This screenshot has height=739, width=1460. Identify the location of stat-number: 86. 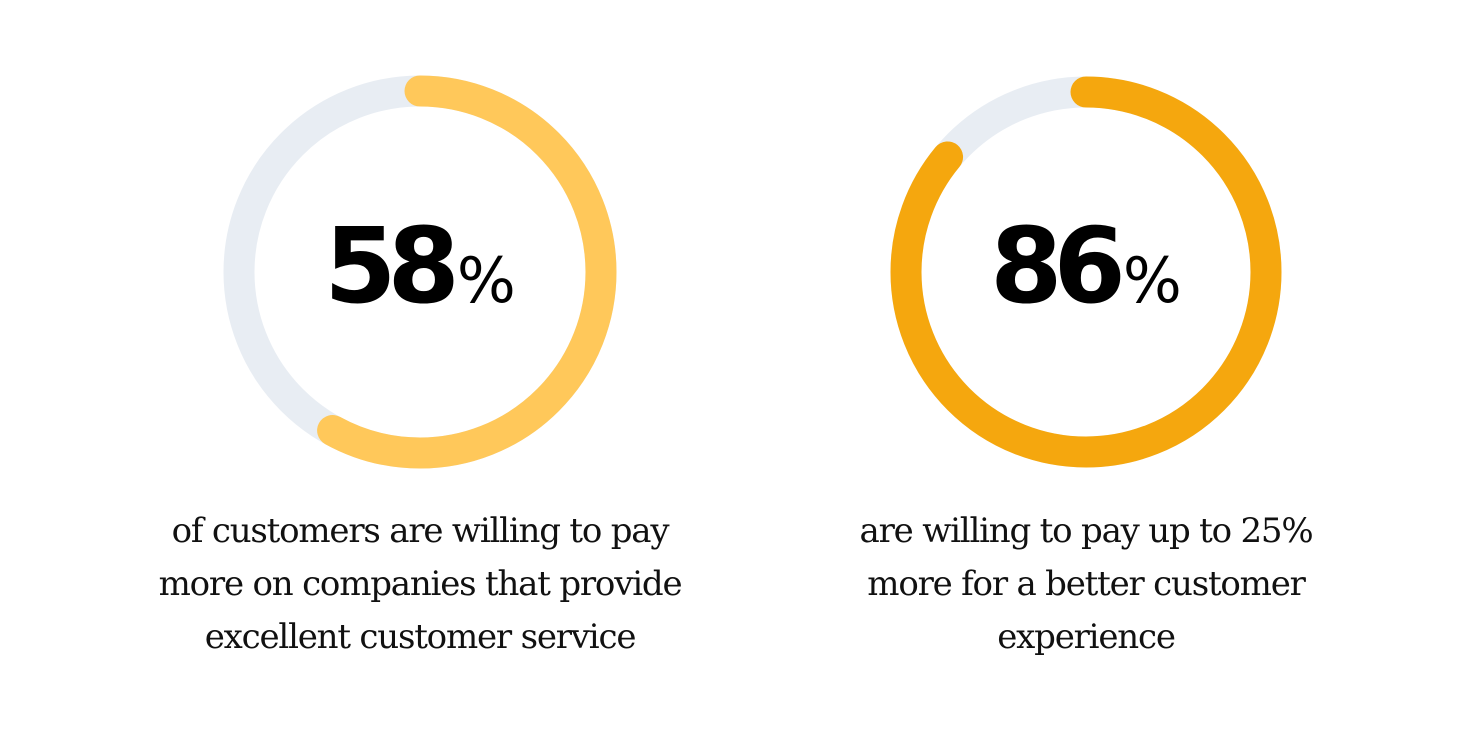
(1058, 266).